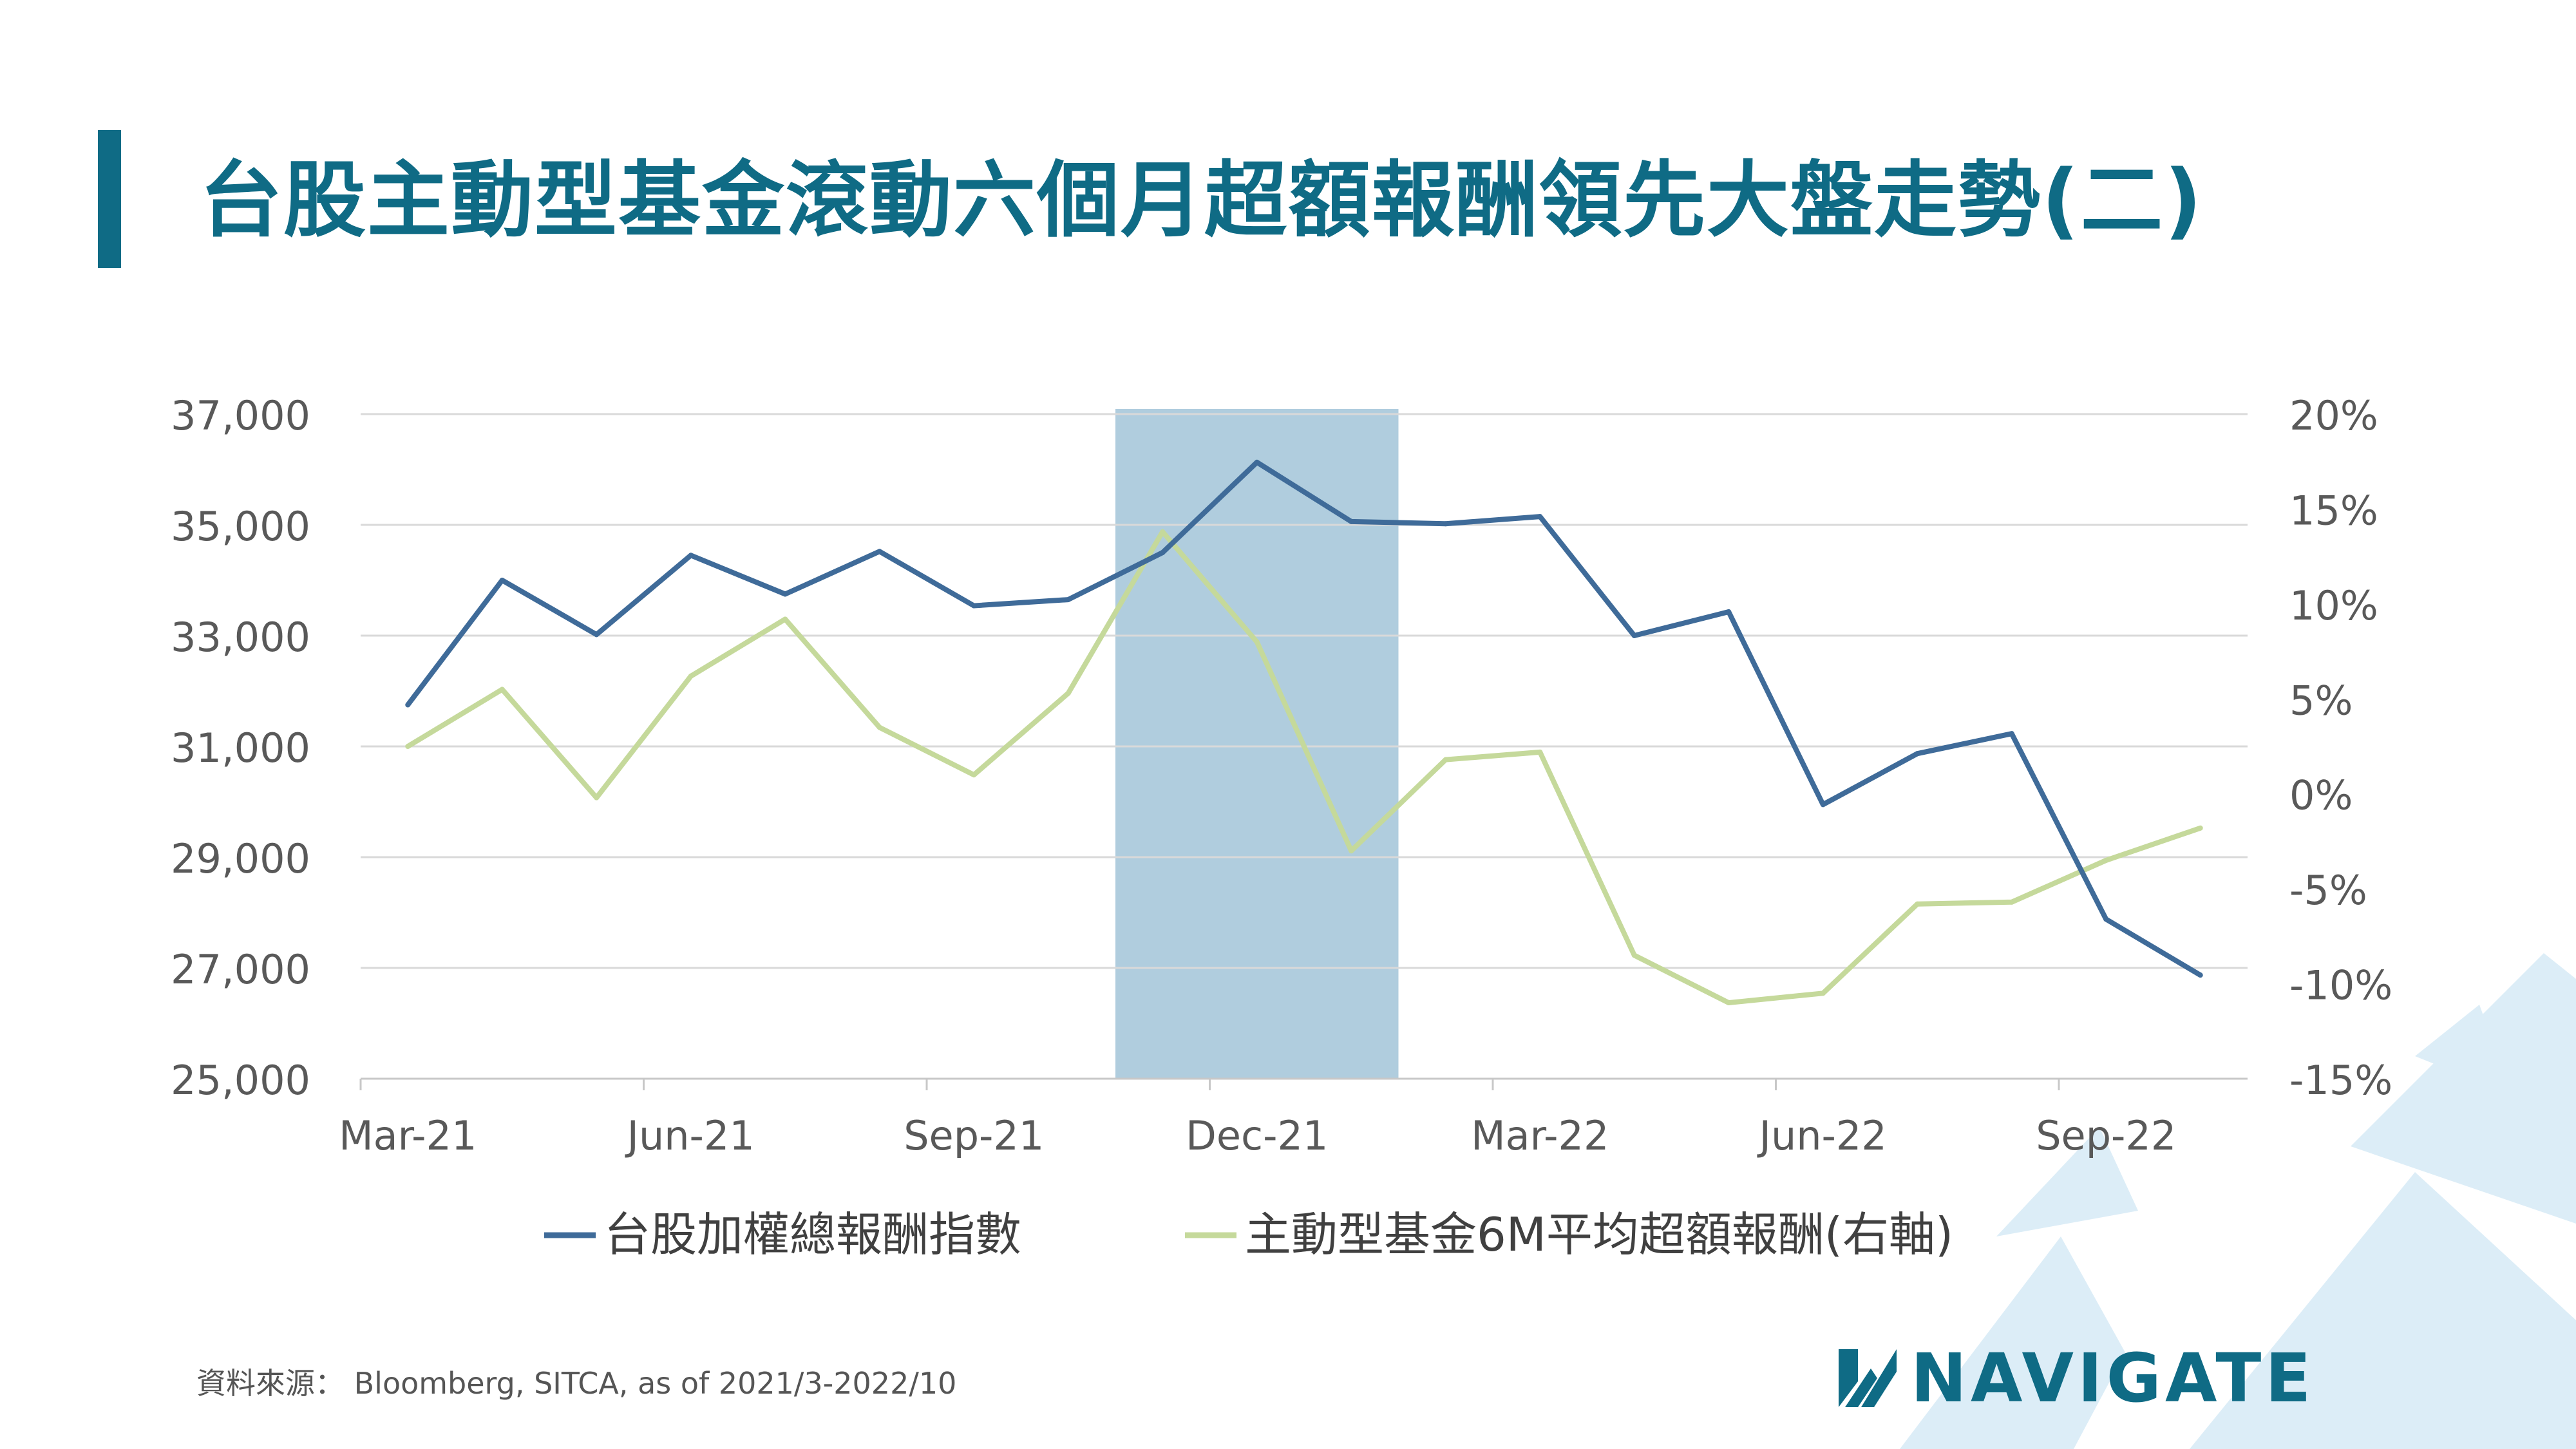 The image size is (2576, 1449). Describe the element at coordinates (2113, 1378) in the screenshot. I see `logo-text: NAVIGATE` at that location.